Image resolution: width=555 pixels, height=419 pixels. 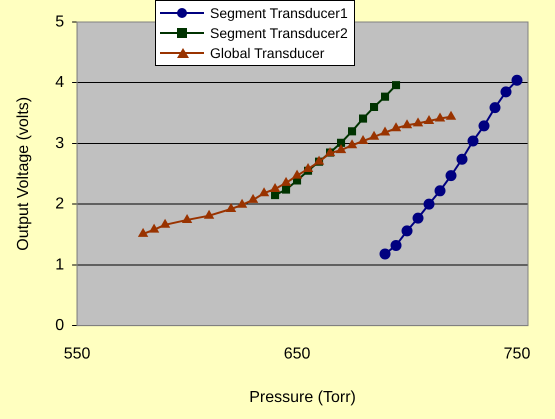 I want to click on legend-label: Global Transducer, so click(x=267, y=53).